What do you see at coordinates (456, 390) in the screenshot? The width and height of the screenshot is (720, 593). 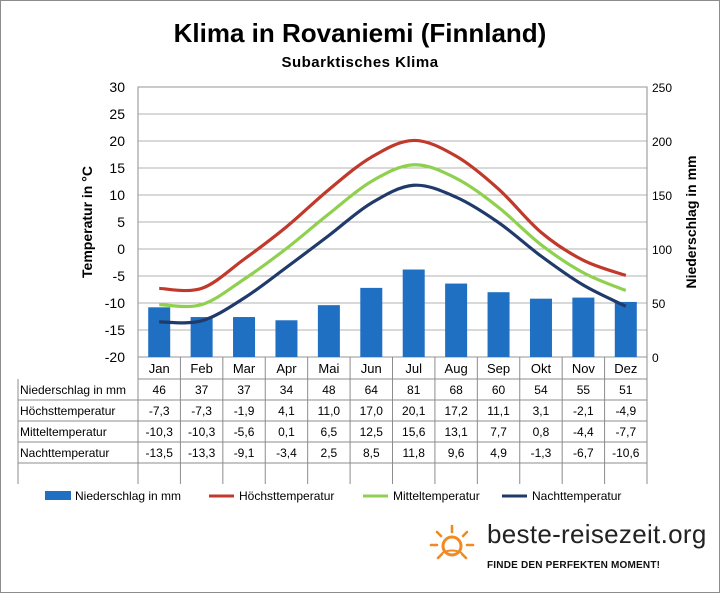 I see `table-cell: 68` at bounding box center [456, 390].